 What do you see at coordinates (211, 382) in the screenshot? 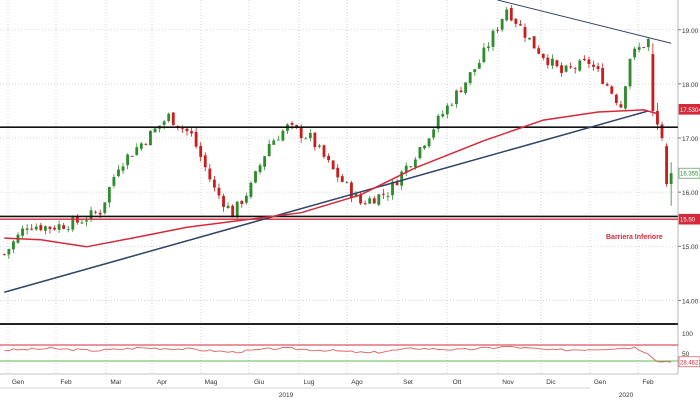
I see `x-tick-label: Mag` at bounding box center [211, 382].